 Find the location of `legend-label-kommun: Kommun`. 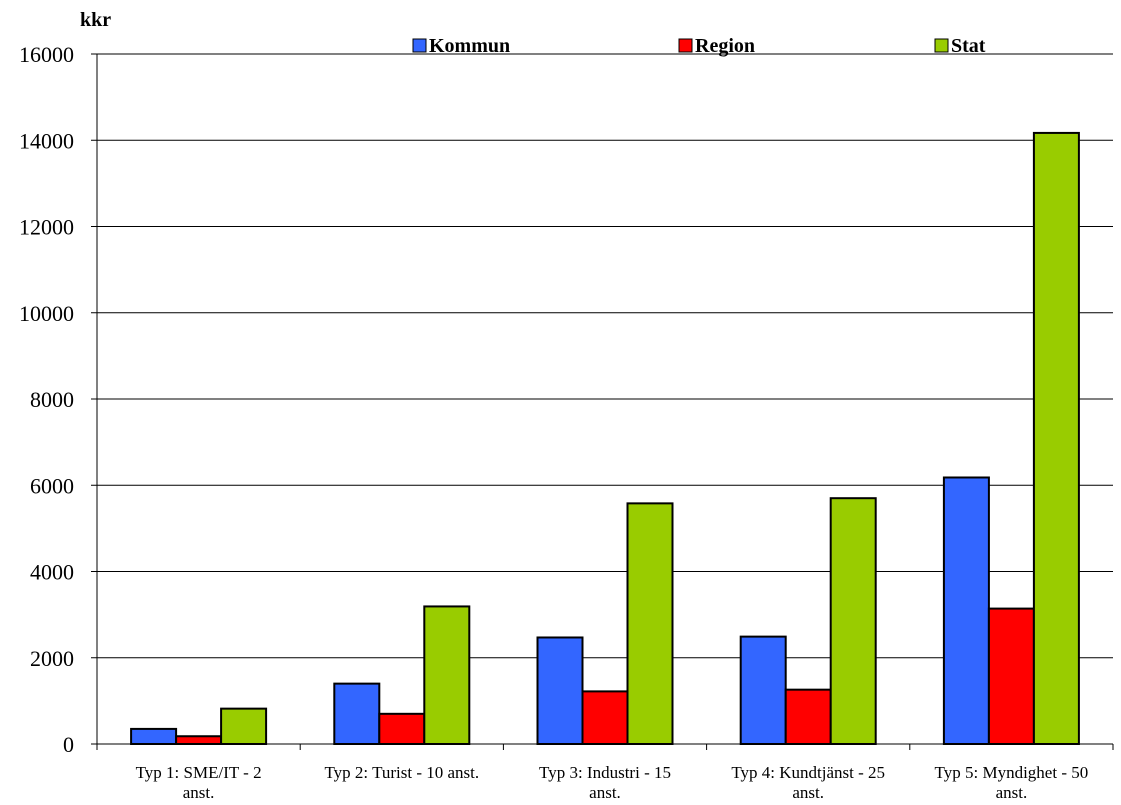

legend-label-kommun: Kommun is located at coordinates (469, 46).